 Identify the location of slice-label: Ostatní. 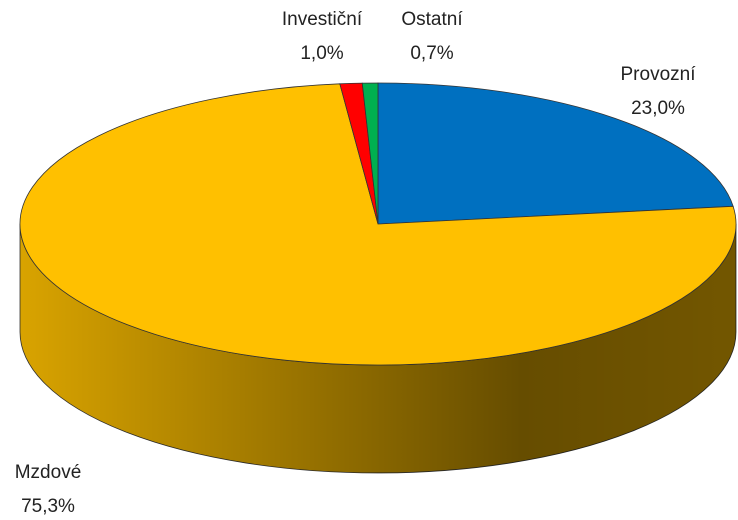
(432, 19).